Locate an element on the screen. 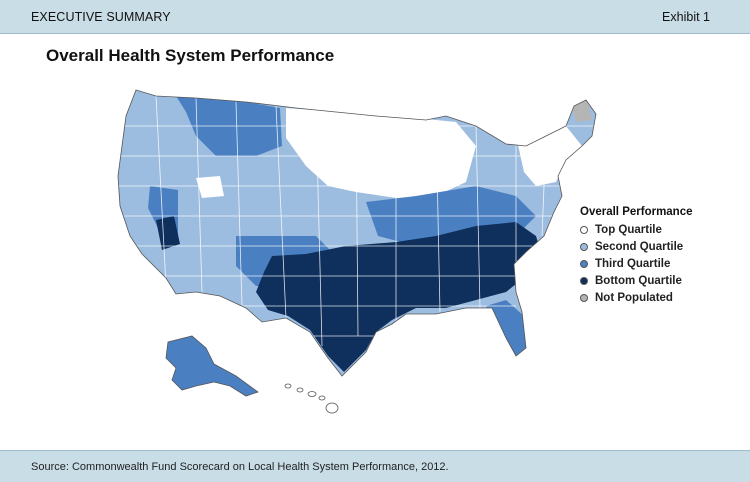  legend-title: Overall Performance is located at coordinates (636, 212).